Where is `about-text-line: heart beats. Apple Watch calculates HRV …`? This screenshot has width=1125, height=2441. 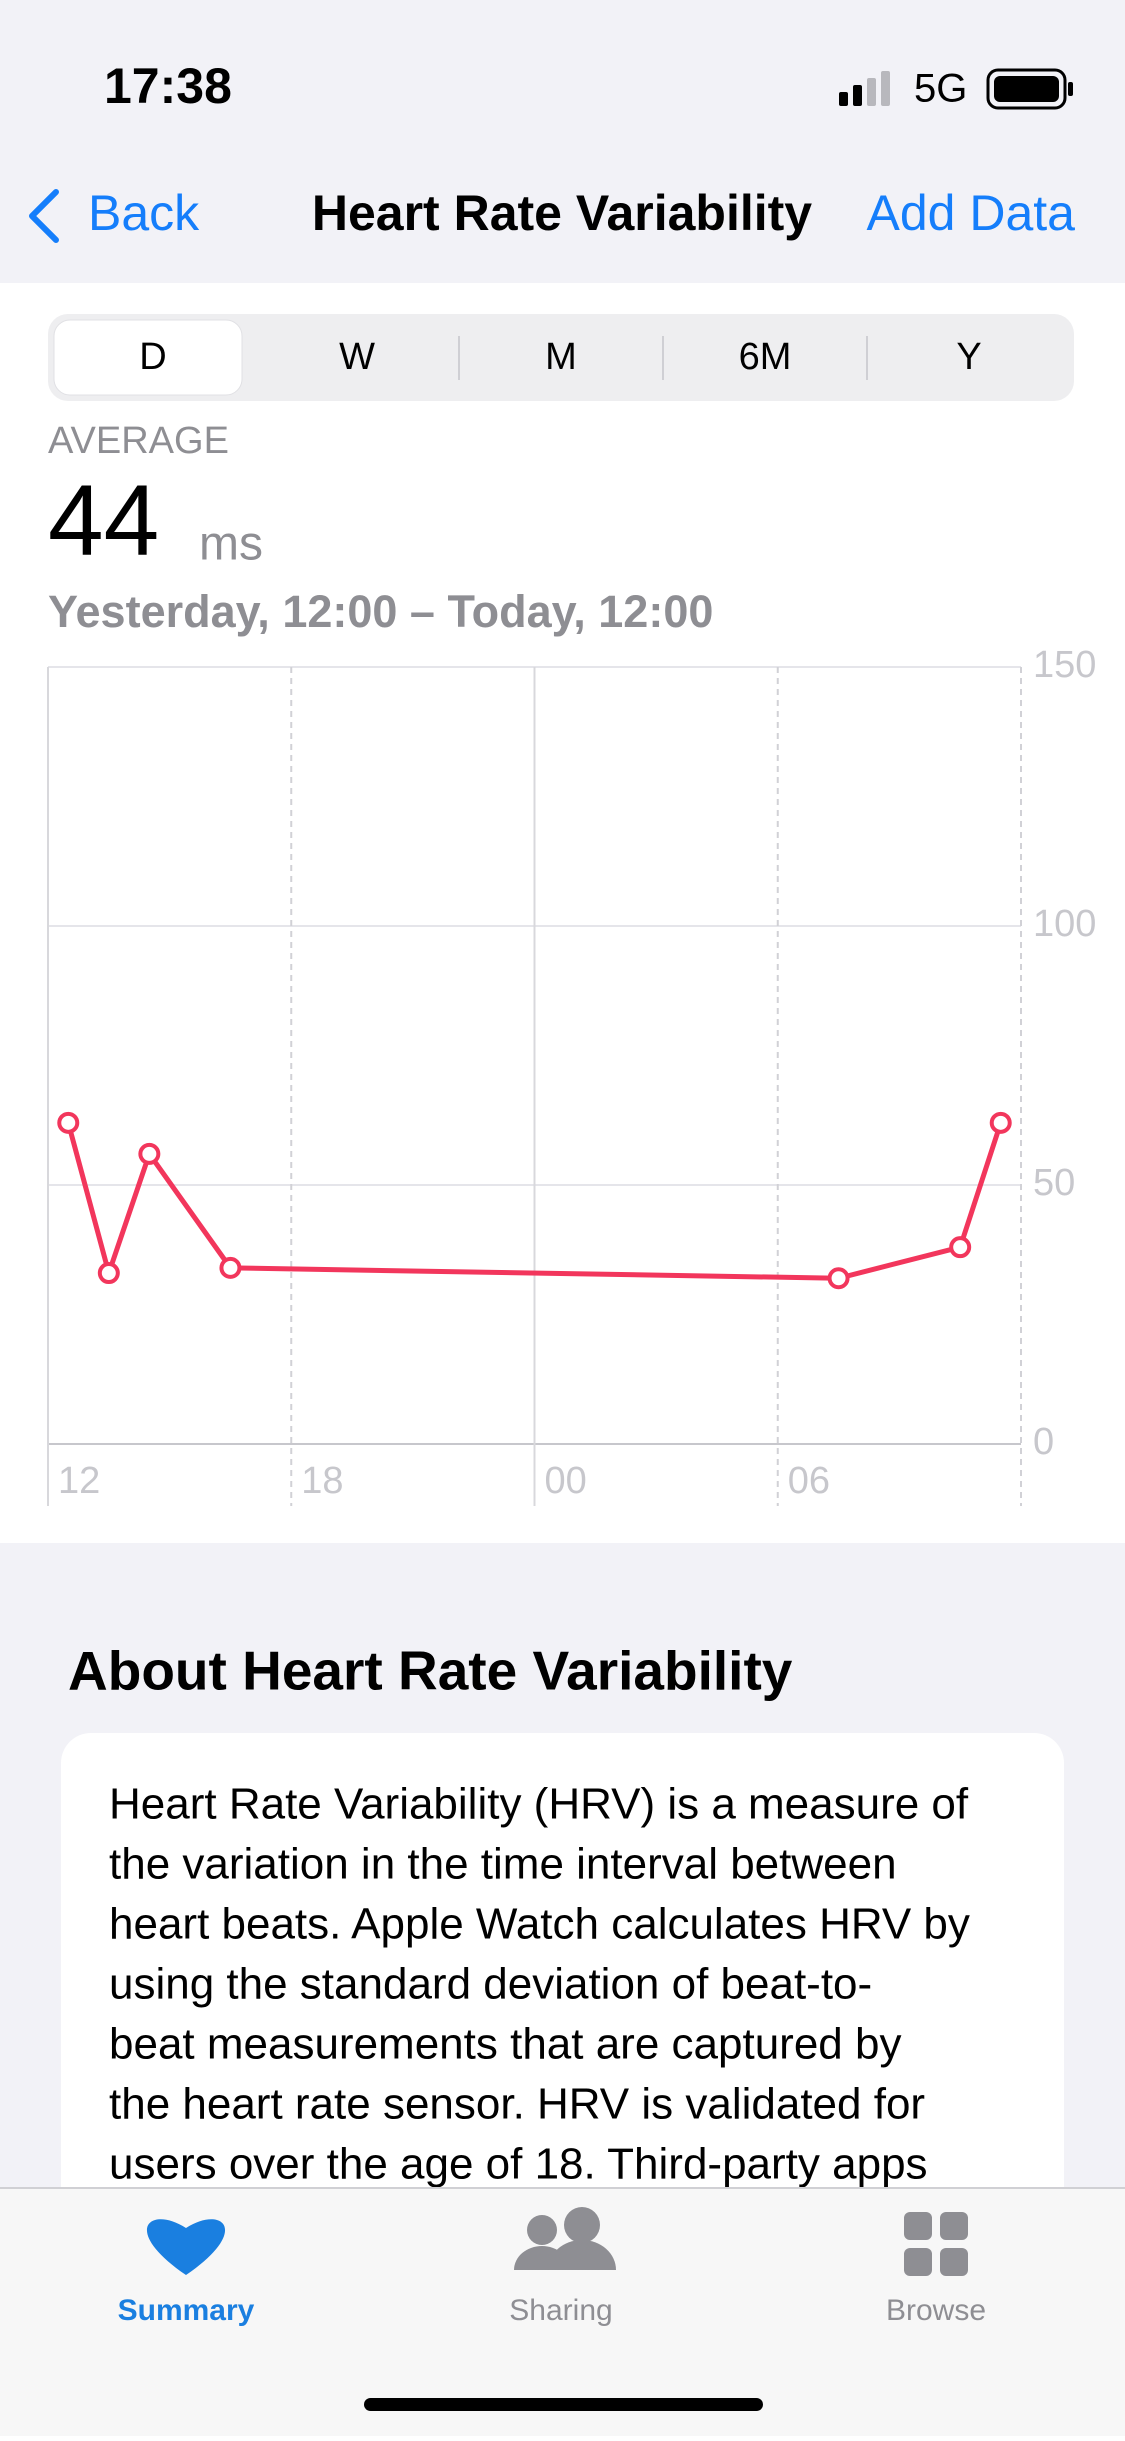 about-text-line: heart beats. Apple Watch calculates HRV … is located at coordinates (539, 1924).